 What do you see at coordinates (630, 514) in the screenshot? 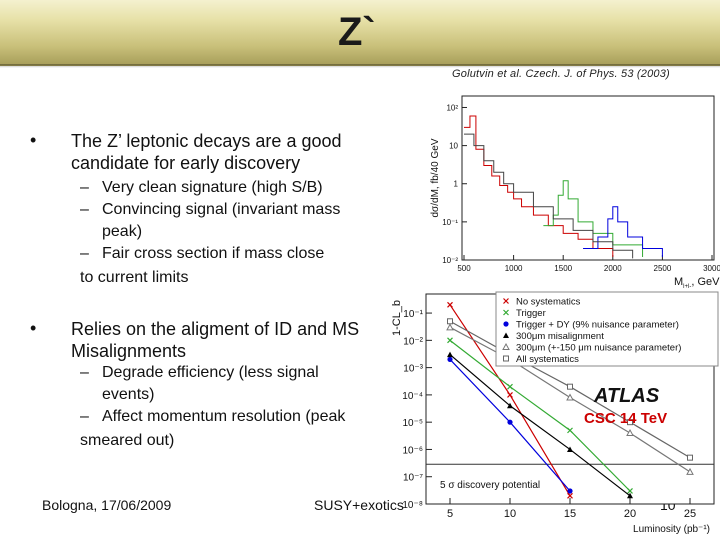
I see `cl-x-tick-label: 20` at bounding box center [630, 514].